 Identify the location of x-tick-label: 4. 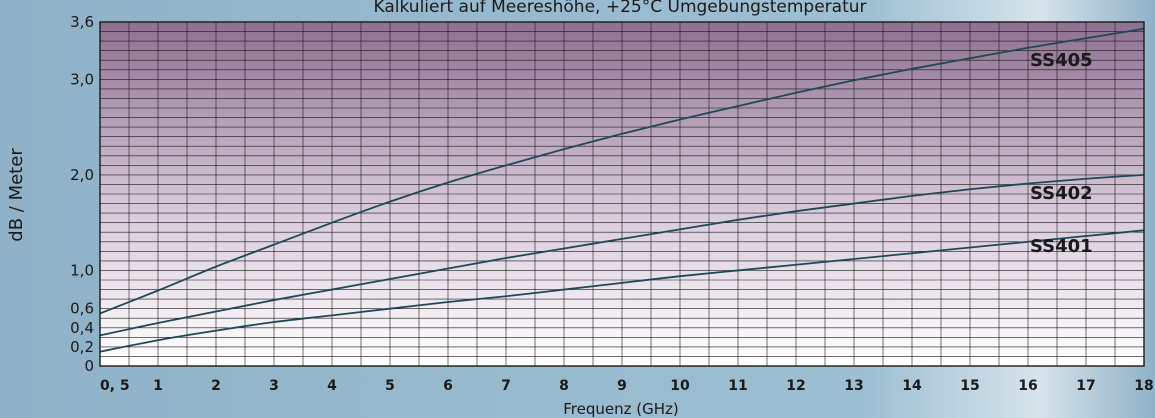
(332, 386).